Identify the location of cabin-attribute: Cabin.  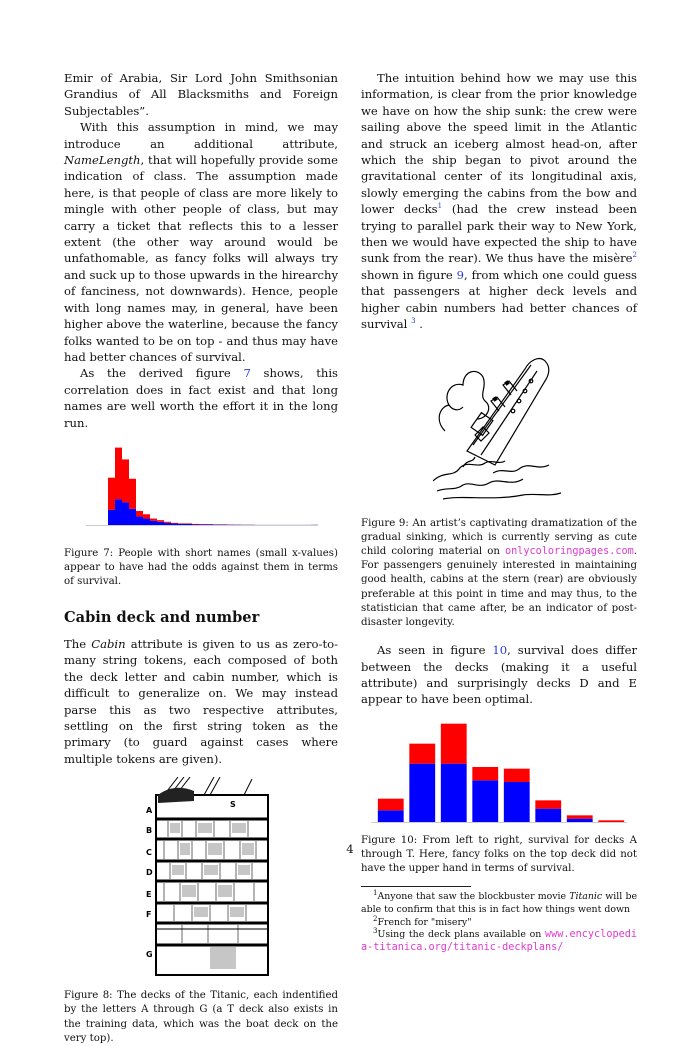
(108, 644).